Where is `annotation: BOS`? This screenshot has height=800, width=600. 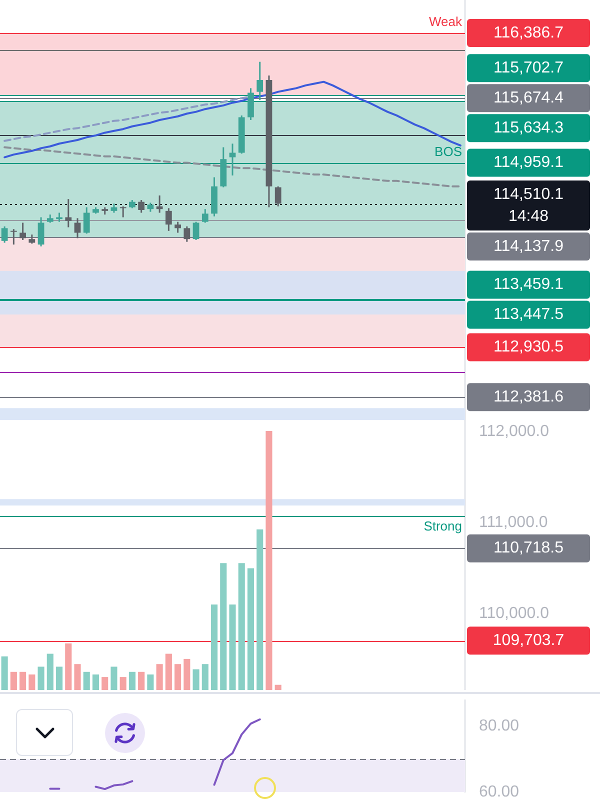 annotation: BOS is located at coordinates (448, 151).